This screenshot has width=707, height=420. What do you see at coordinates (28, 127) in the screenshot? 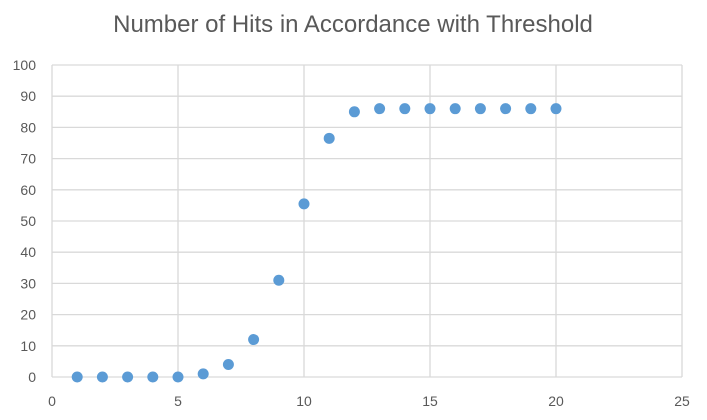
I see `y-tick-label: 80` at bounding box center [28, 127].